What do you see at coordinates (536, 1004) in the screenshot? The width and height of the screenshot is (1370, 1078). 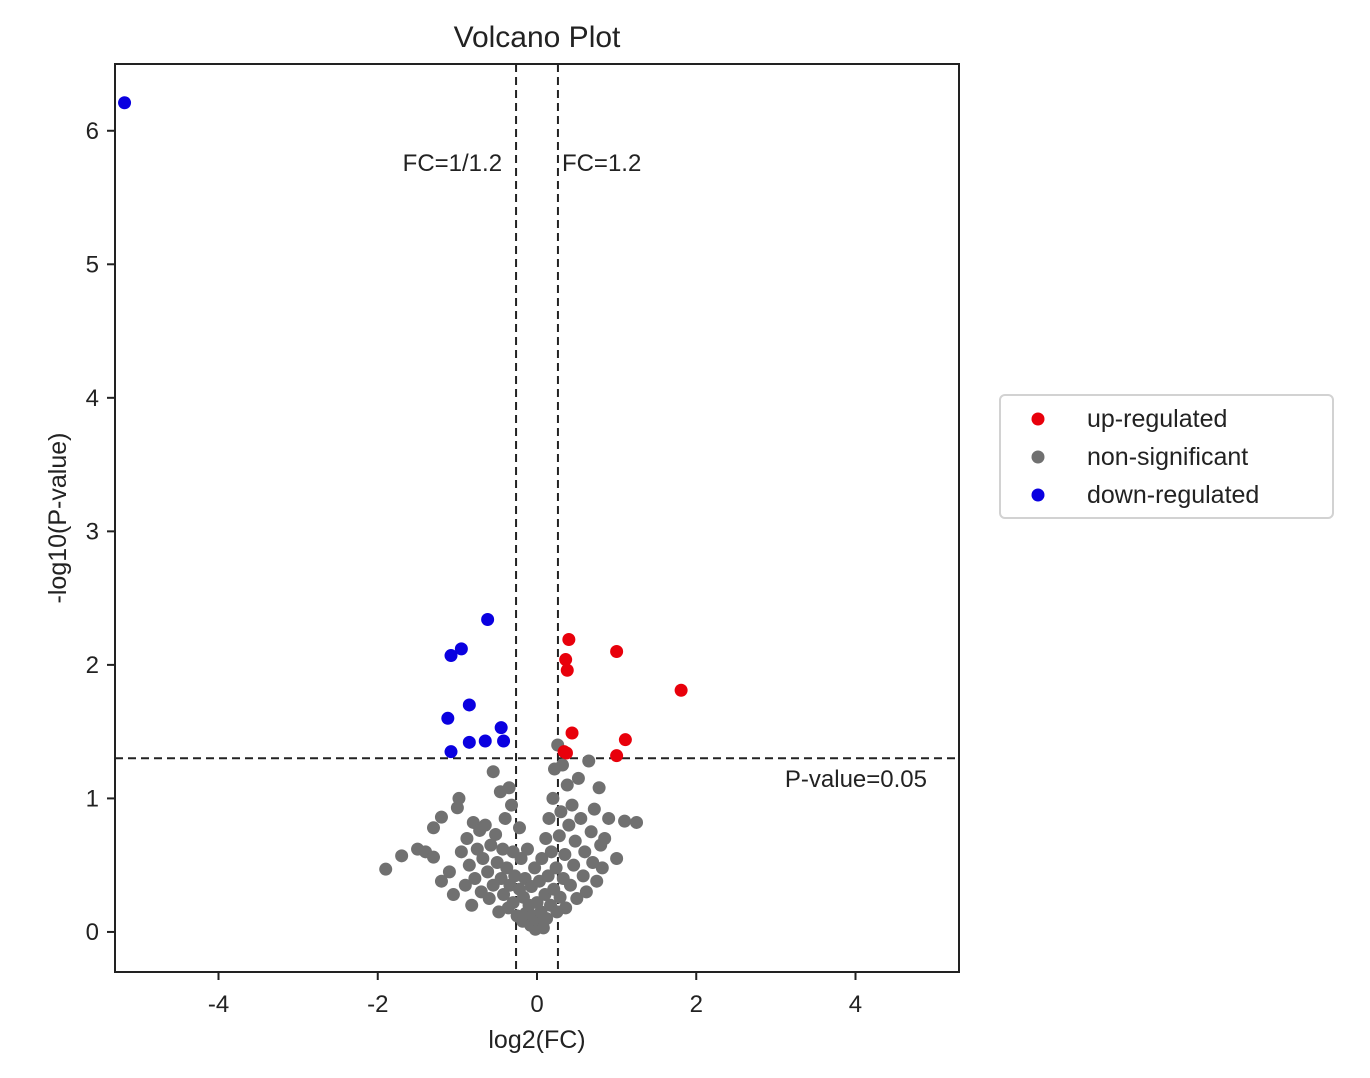 I see `x-tick-label: 0` at bounding box center [536, 1004].